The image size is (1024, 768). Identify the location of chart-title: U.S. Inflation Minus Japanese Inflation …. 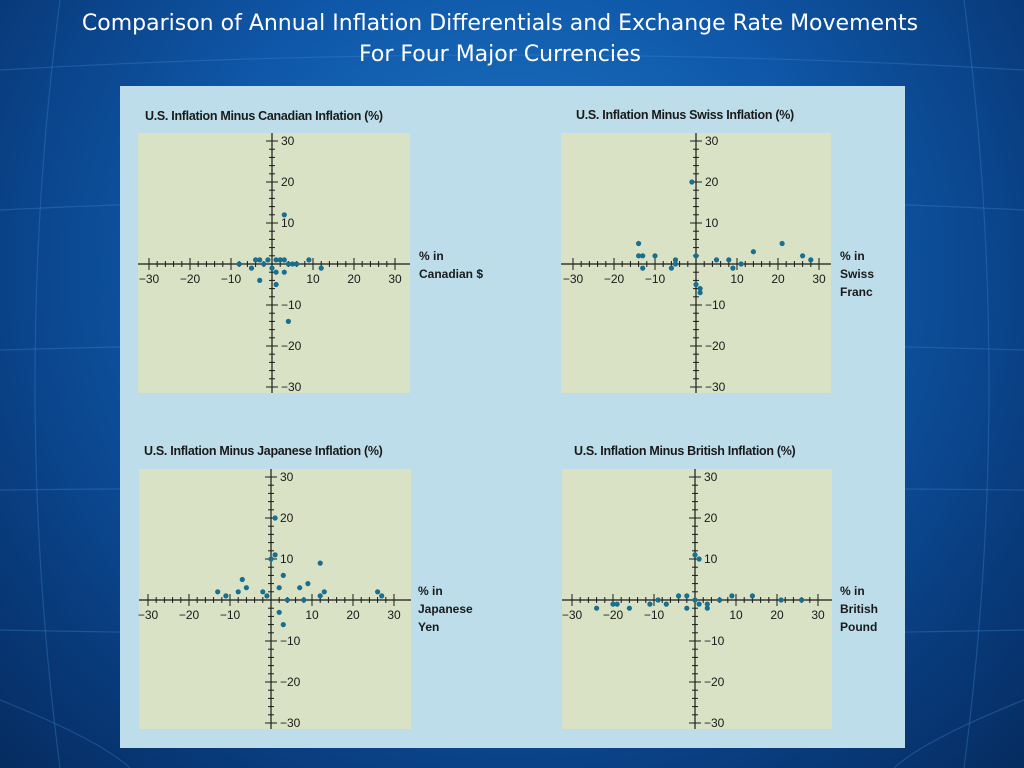
(263, 451).